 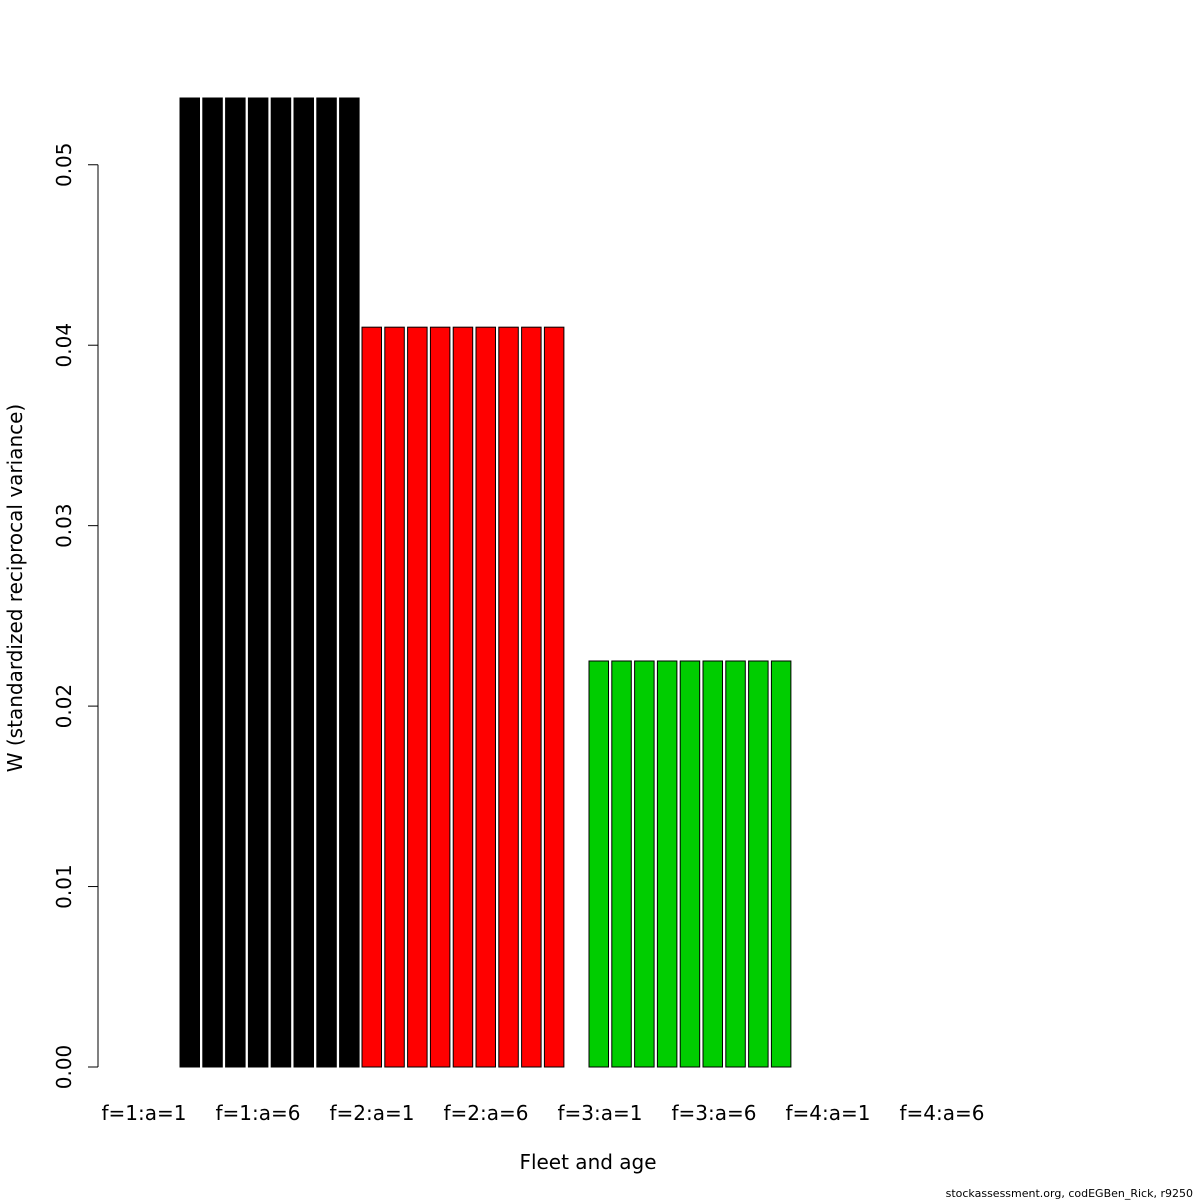 What do you see at coordinates (714, 1113) in the screenshot?
I see `x-tick-label: f=3:a=6` at bounding box center [714, 1113].